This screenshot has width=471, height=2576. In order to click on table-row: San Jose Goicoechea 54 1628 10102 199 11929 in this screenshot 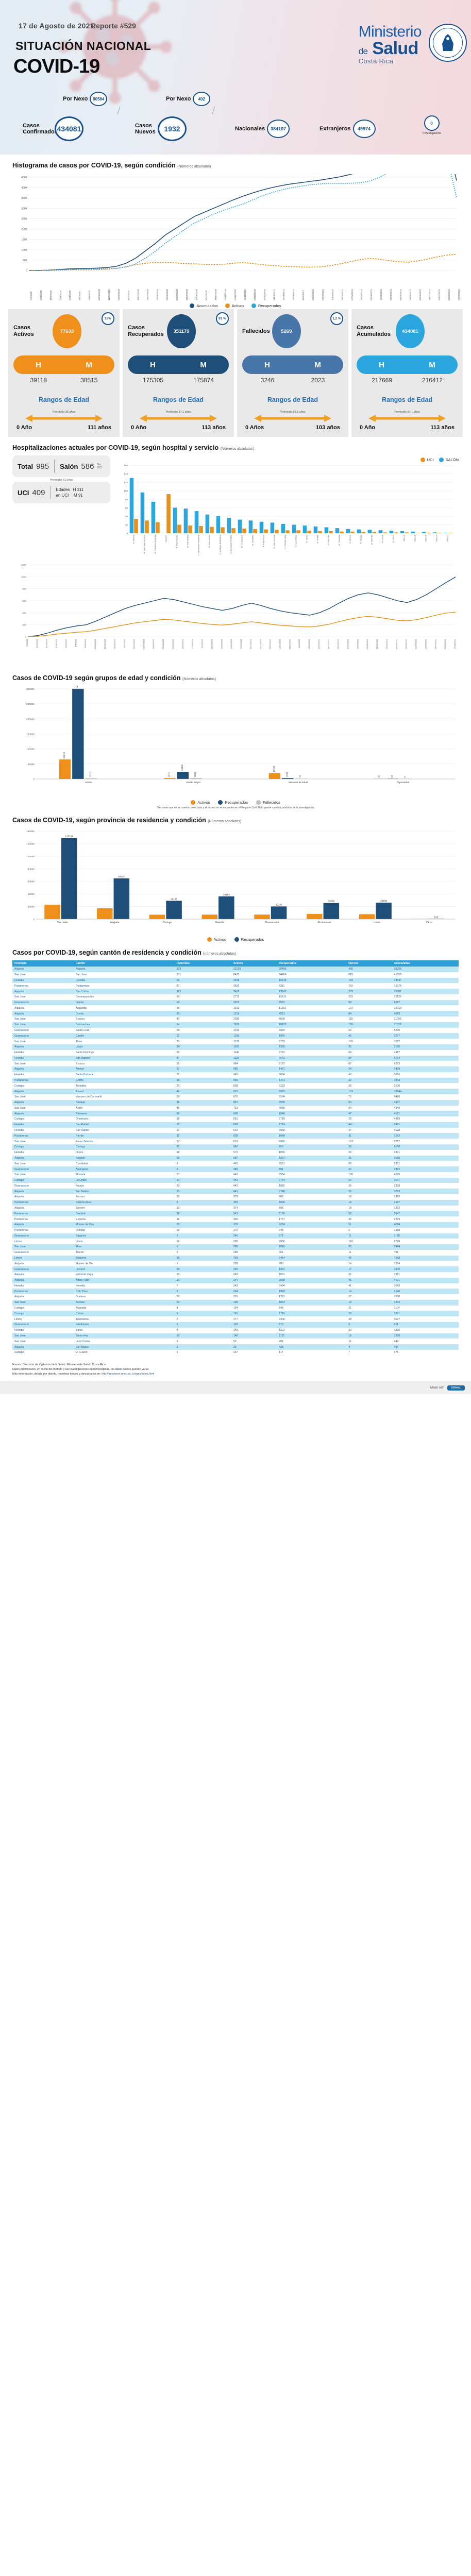, I will do `click(235, 1025)`.